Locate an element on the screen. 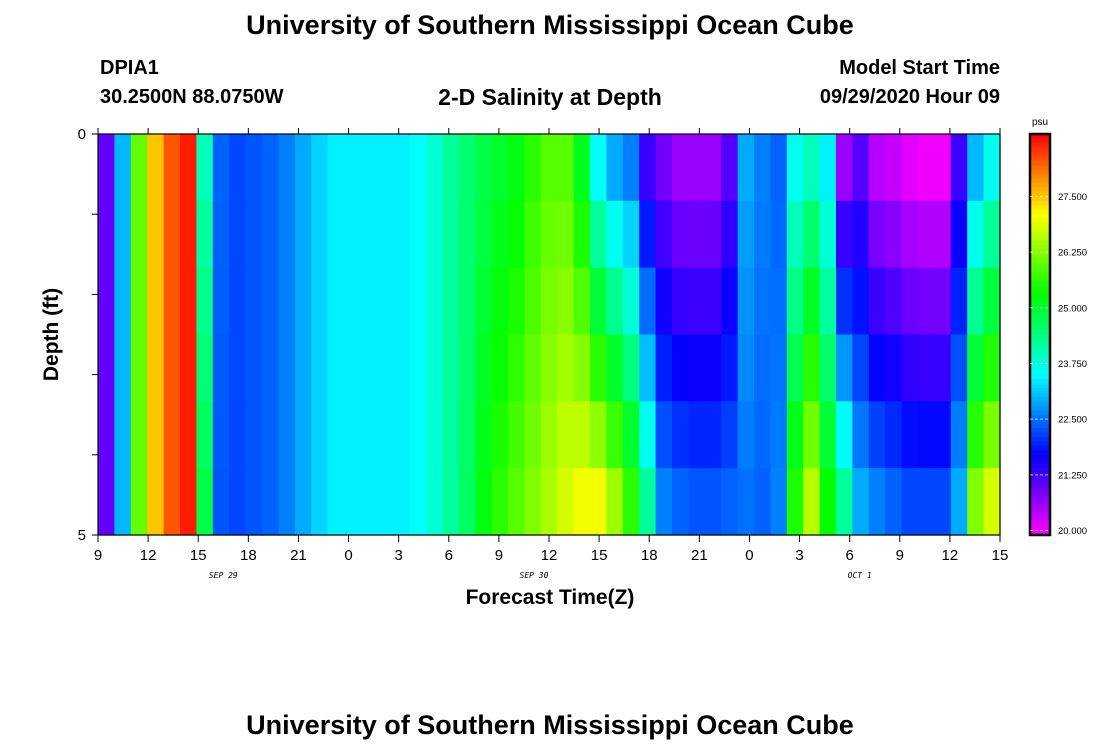 The height and width of the screenshot is (750, 1100). x-tick-label: 18 is located at coordinates (248, 555).